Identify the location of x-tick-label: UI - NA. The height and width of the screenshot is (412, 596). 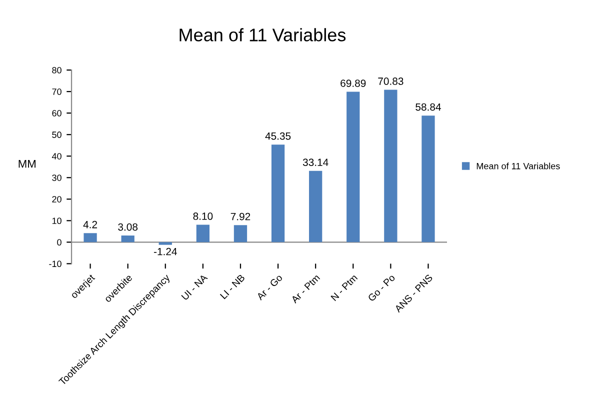
(194, 287).